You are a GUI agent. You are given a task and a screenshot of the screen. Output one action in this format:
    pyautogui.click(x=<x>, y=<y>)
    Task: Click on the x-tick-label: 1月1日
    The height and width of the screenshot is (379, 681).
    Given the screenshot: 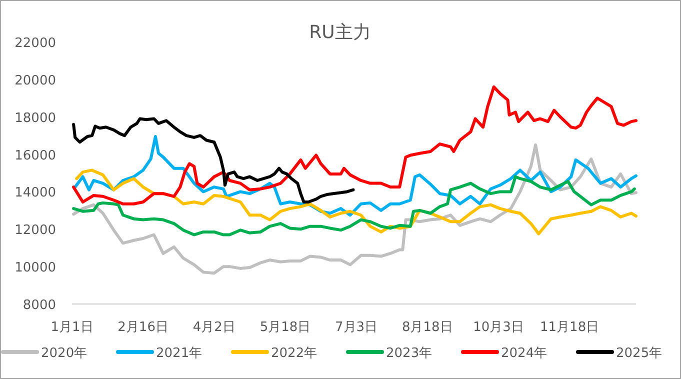 What is the action you would take?
    pyautogui.click(x=72, y=327)
    